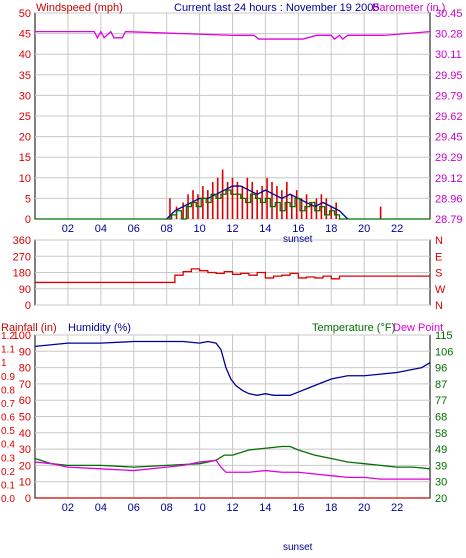  I want to click on y-tick-label-right: 20, so click(441, 499).